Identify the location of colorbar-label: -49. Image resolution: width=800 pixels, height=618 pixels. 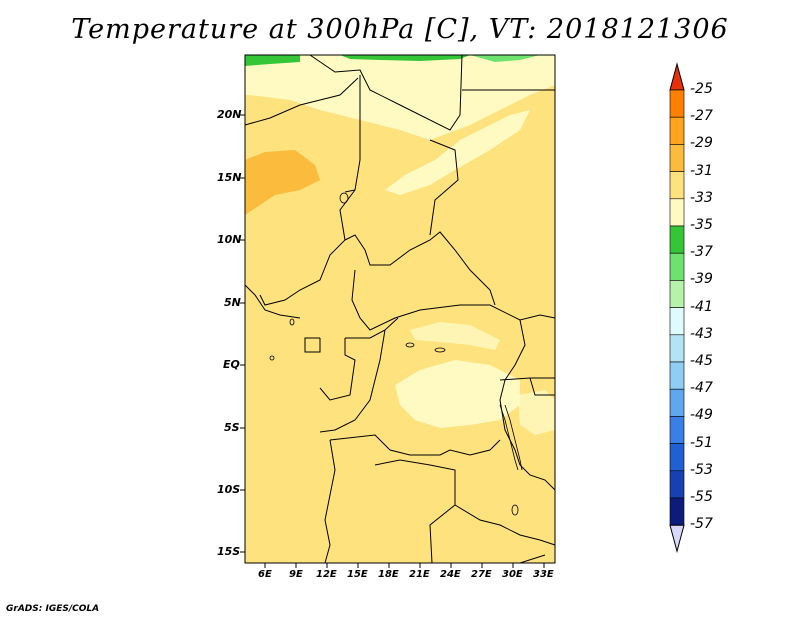
(701, 415).